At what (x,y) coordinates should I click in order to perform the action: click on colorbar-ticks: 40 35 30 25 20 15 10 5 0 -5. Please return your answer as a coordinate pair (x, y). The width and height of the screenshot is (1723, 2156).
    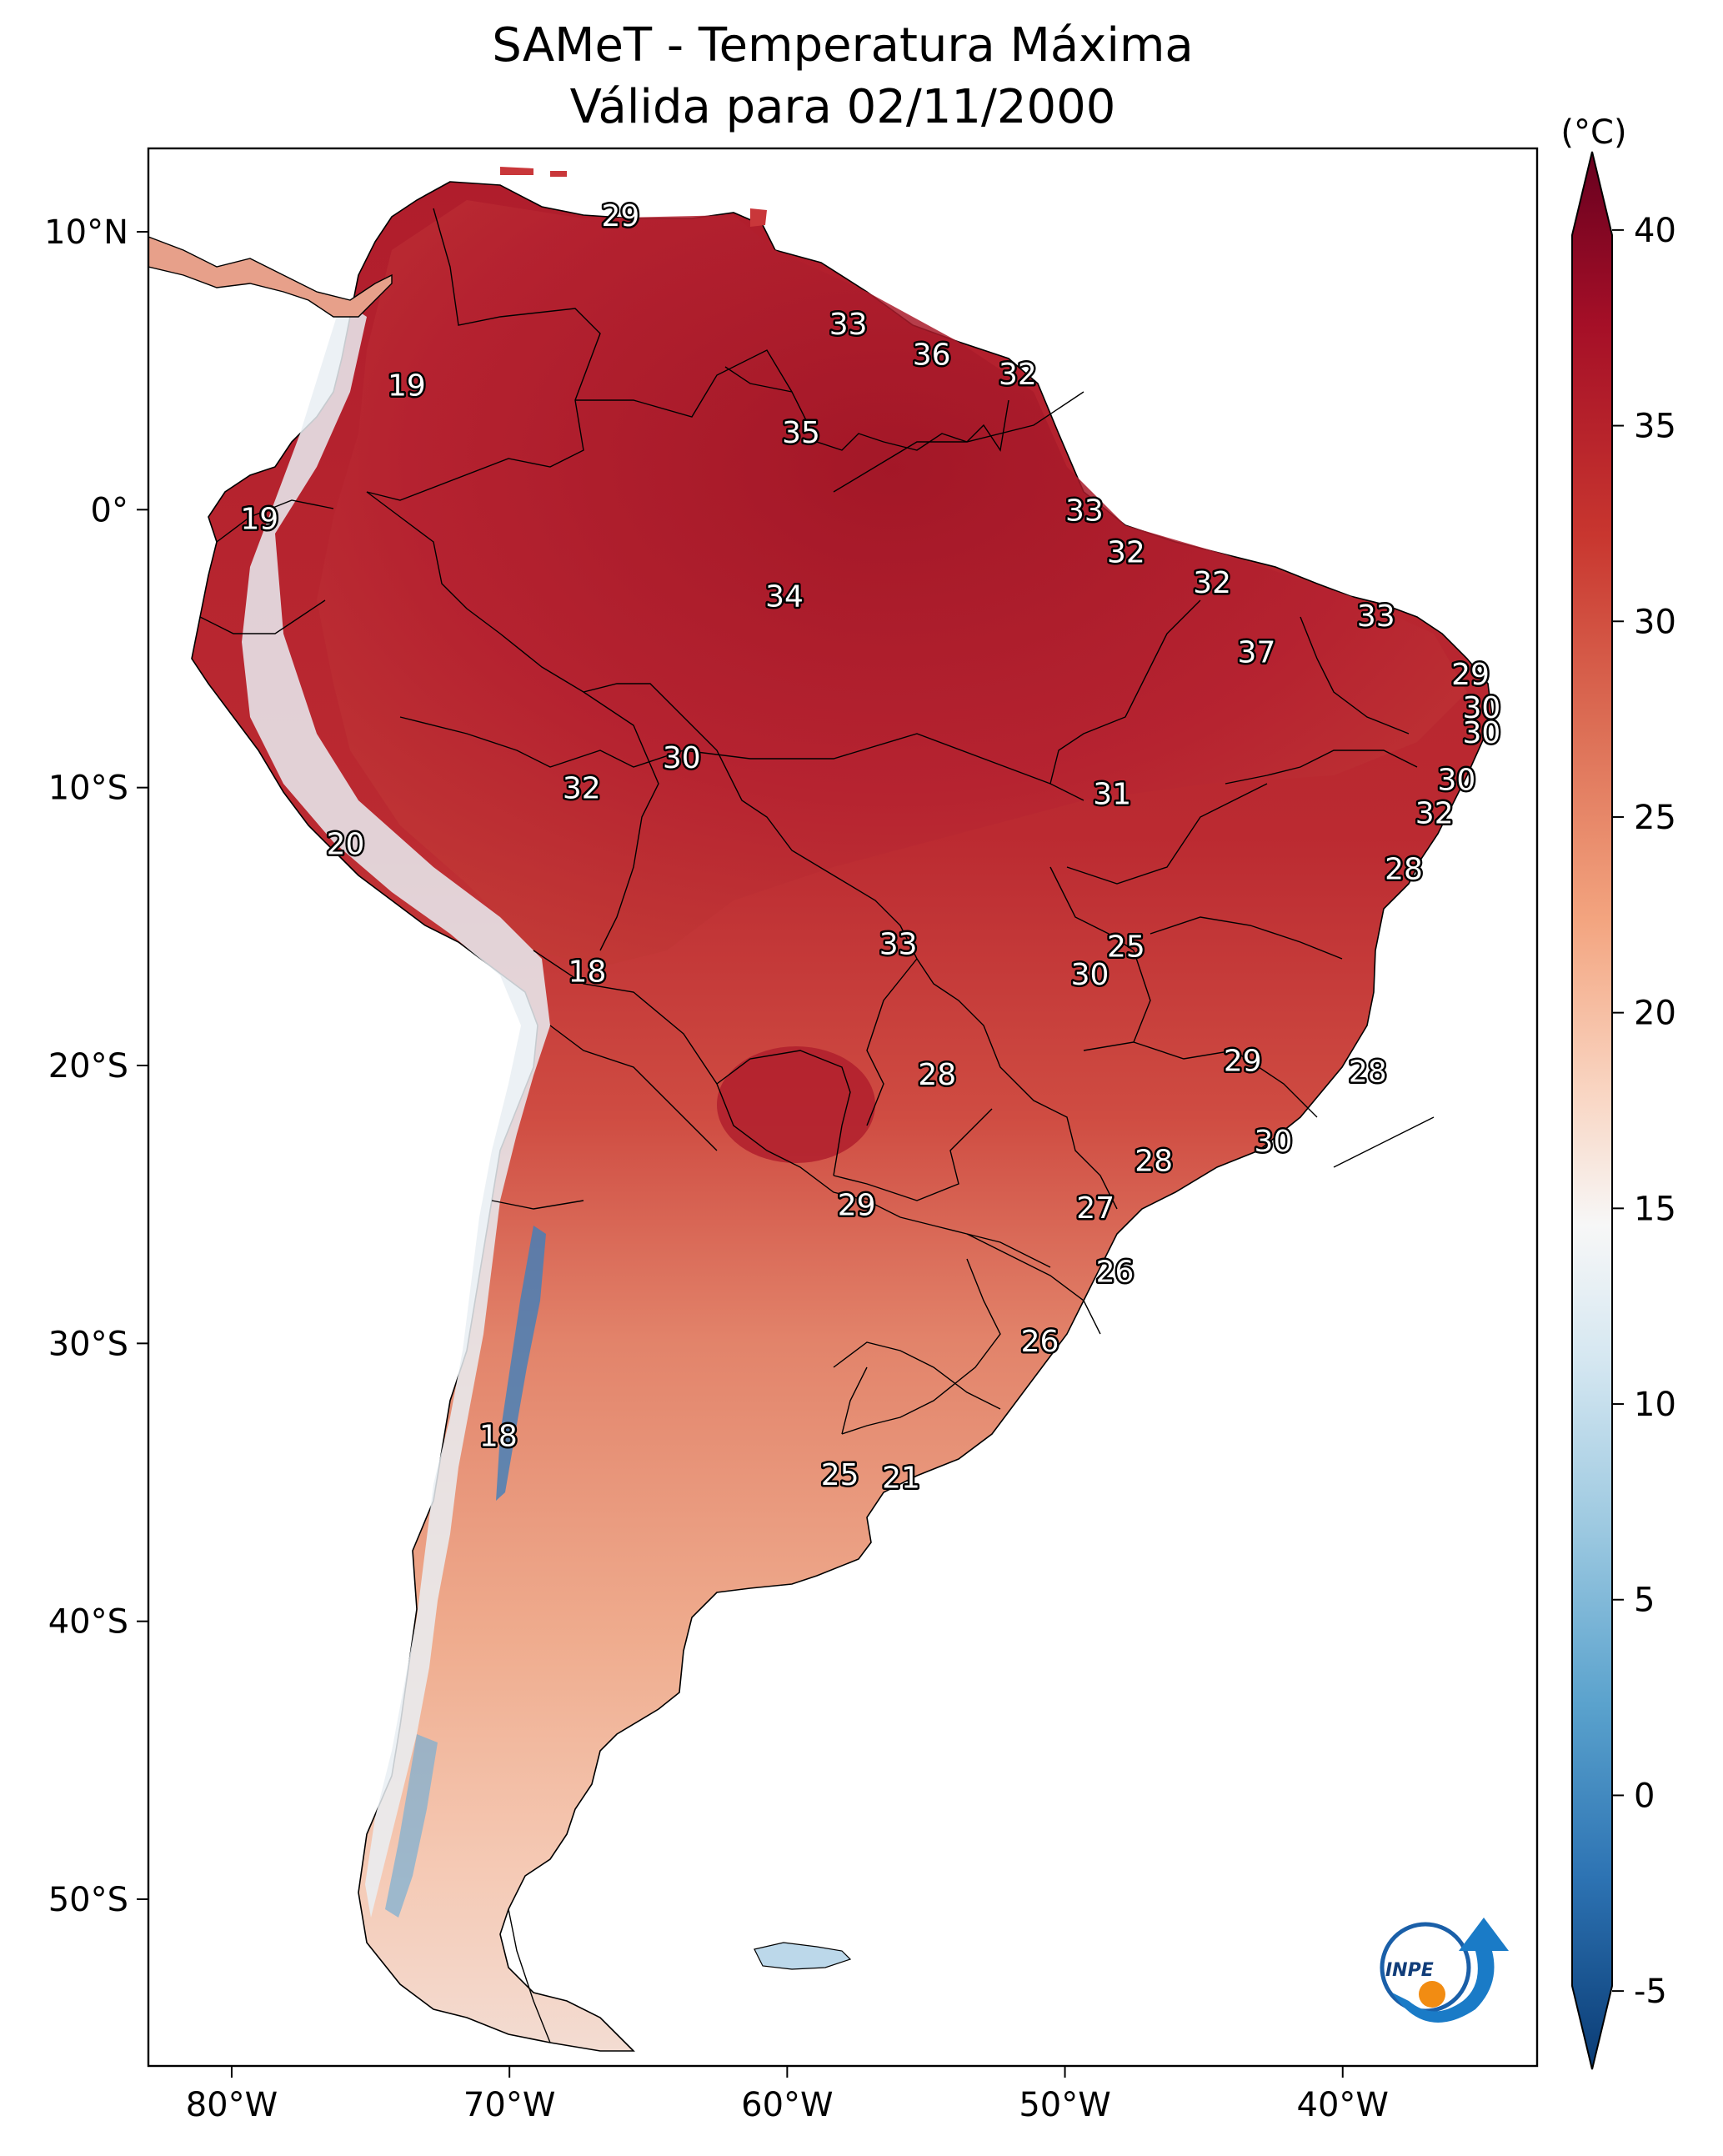
    Looking at the image, I should click on (1644, 1111).